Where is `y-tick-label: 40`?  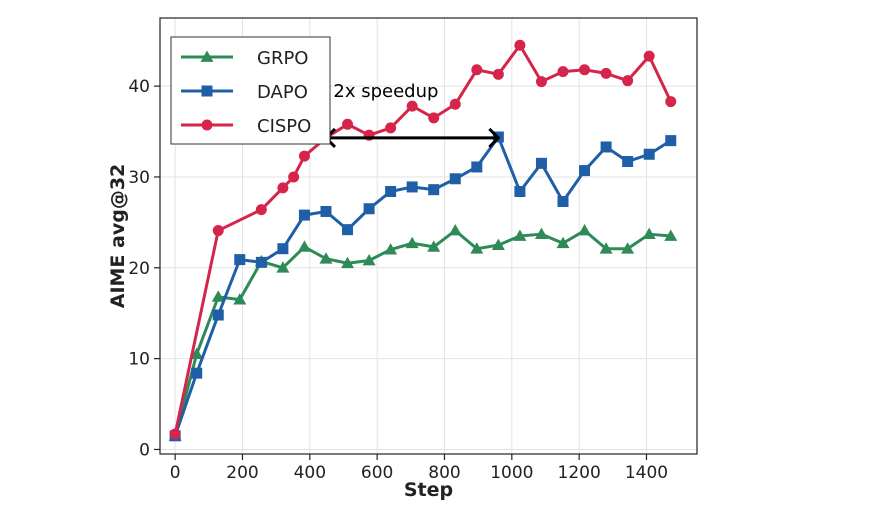 y-tick-label: 40 is located at coordinates (139, 87).